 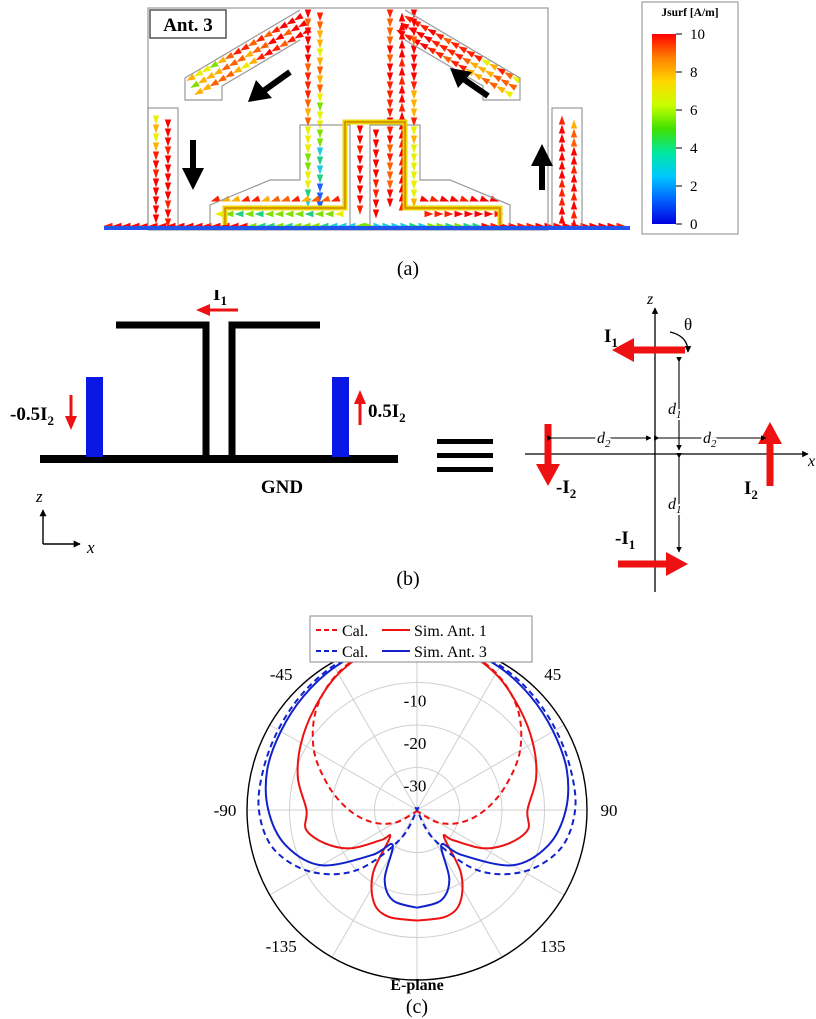 What do you see at coordinates (567, 168) in the screenshot?
I see `right-parasitic-strip` at bounding box center [567, 168].